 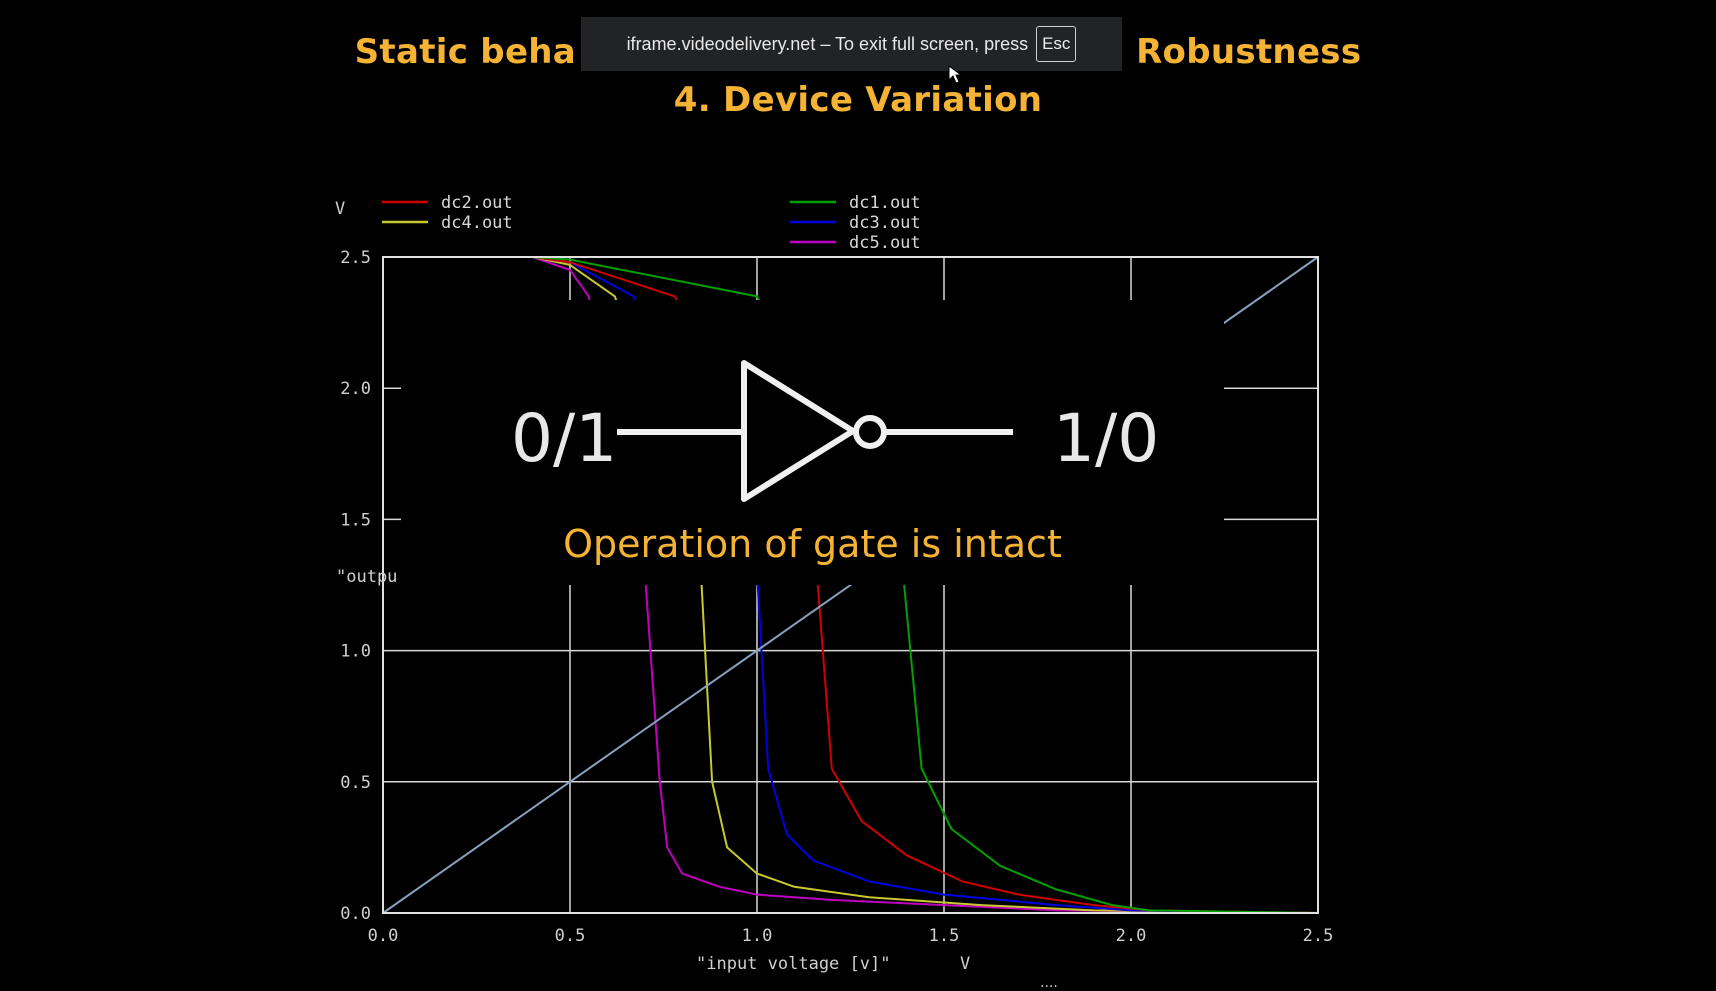 I want to click on inverter-gate-icon, so click(x=815, y=431).